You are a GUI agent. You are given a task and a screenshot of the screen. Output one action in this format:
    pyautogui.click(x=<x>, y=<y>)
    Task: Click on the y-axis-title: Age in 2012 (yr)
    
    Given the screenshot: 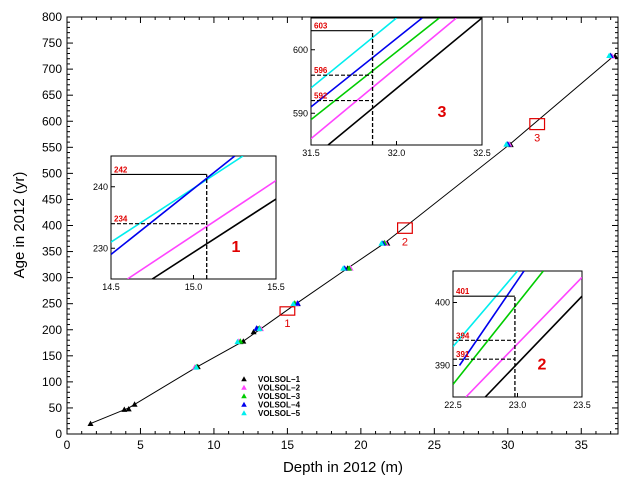 What is the action you would take?
    pyautogui.click(x=19, y=225)
    